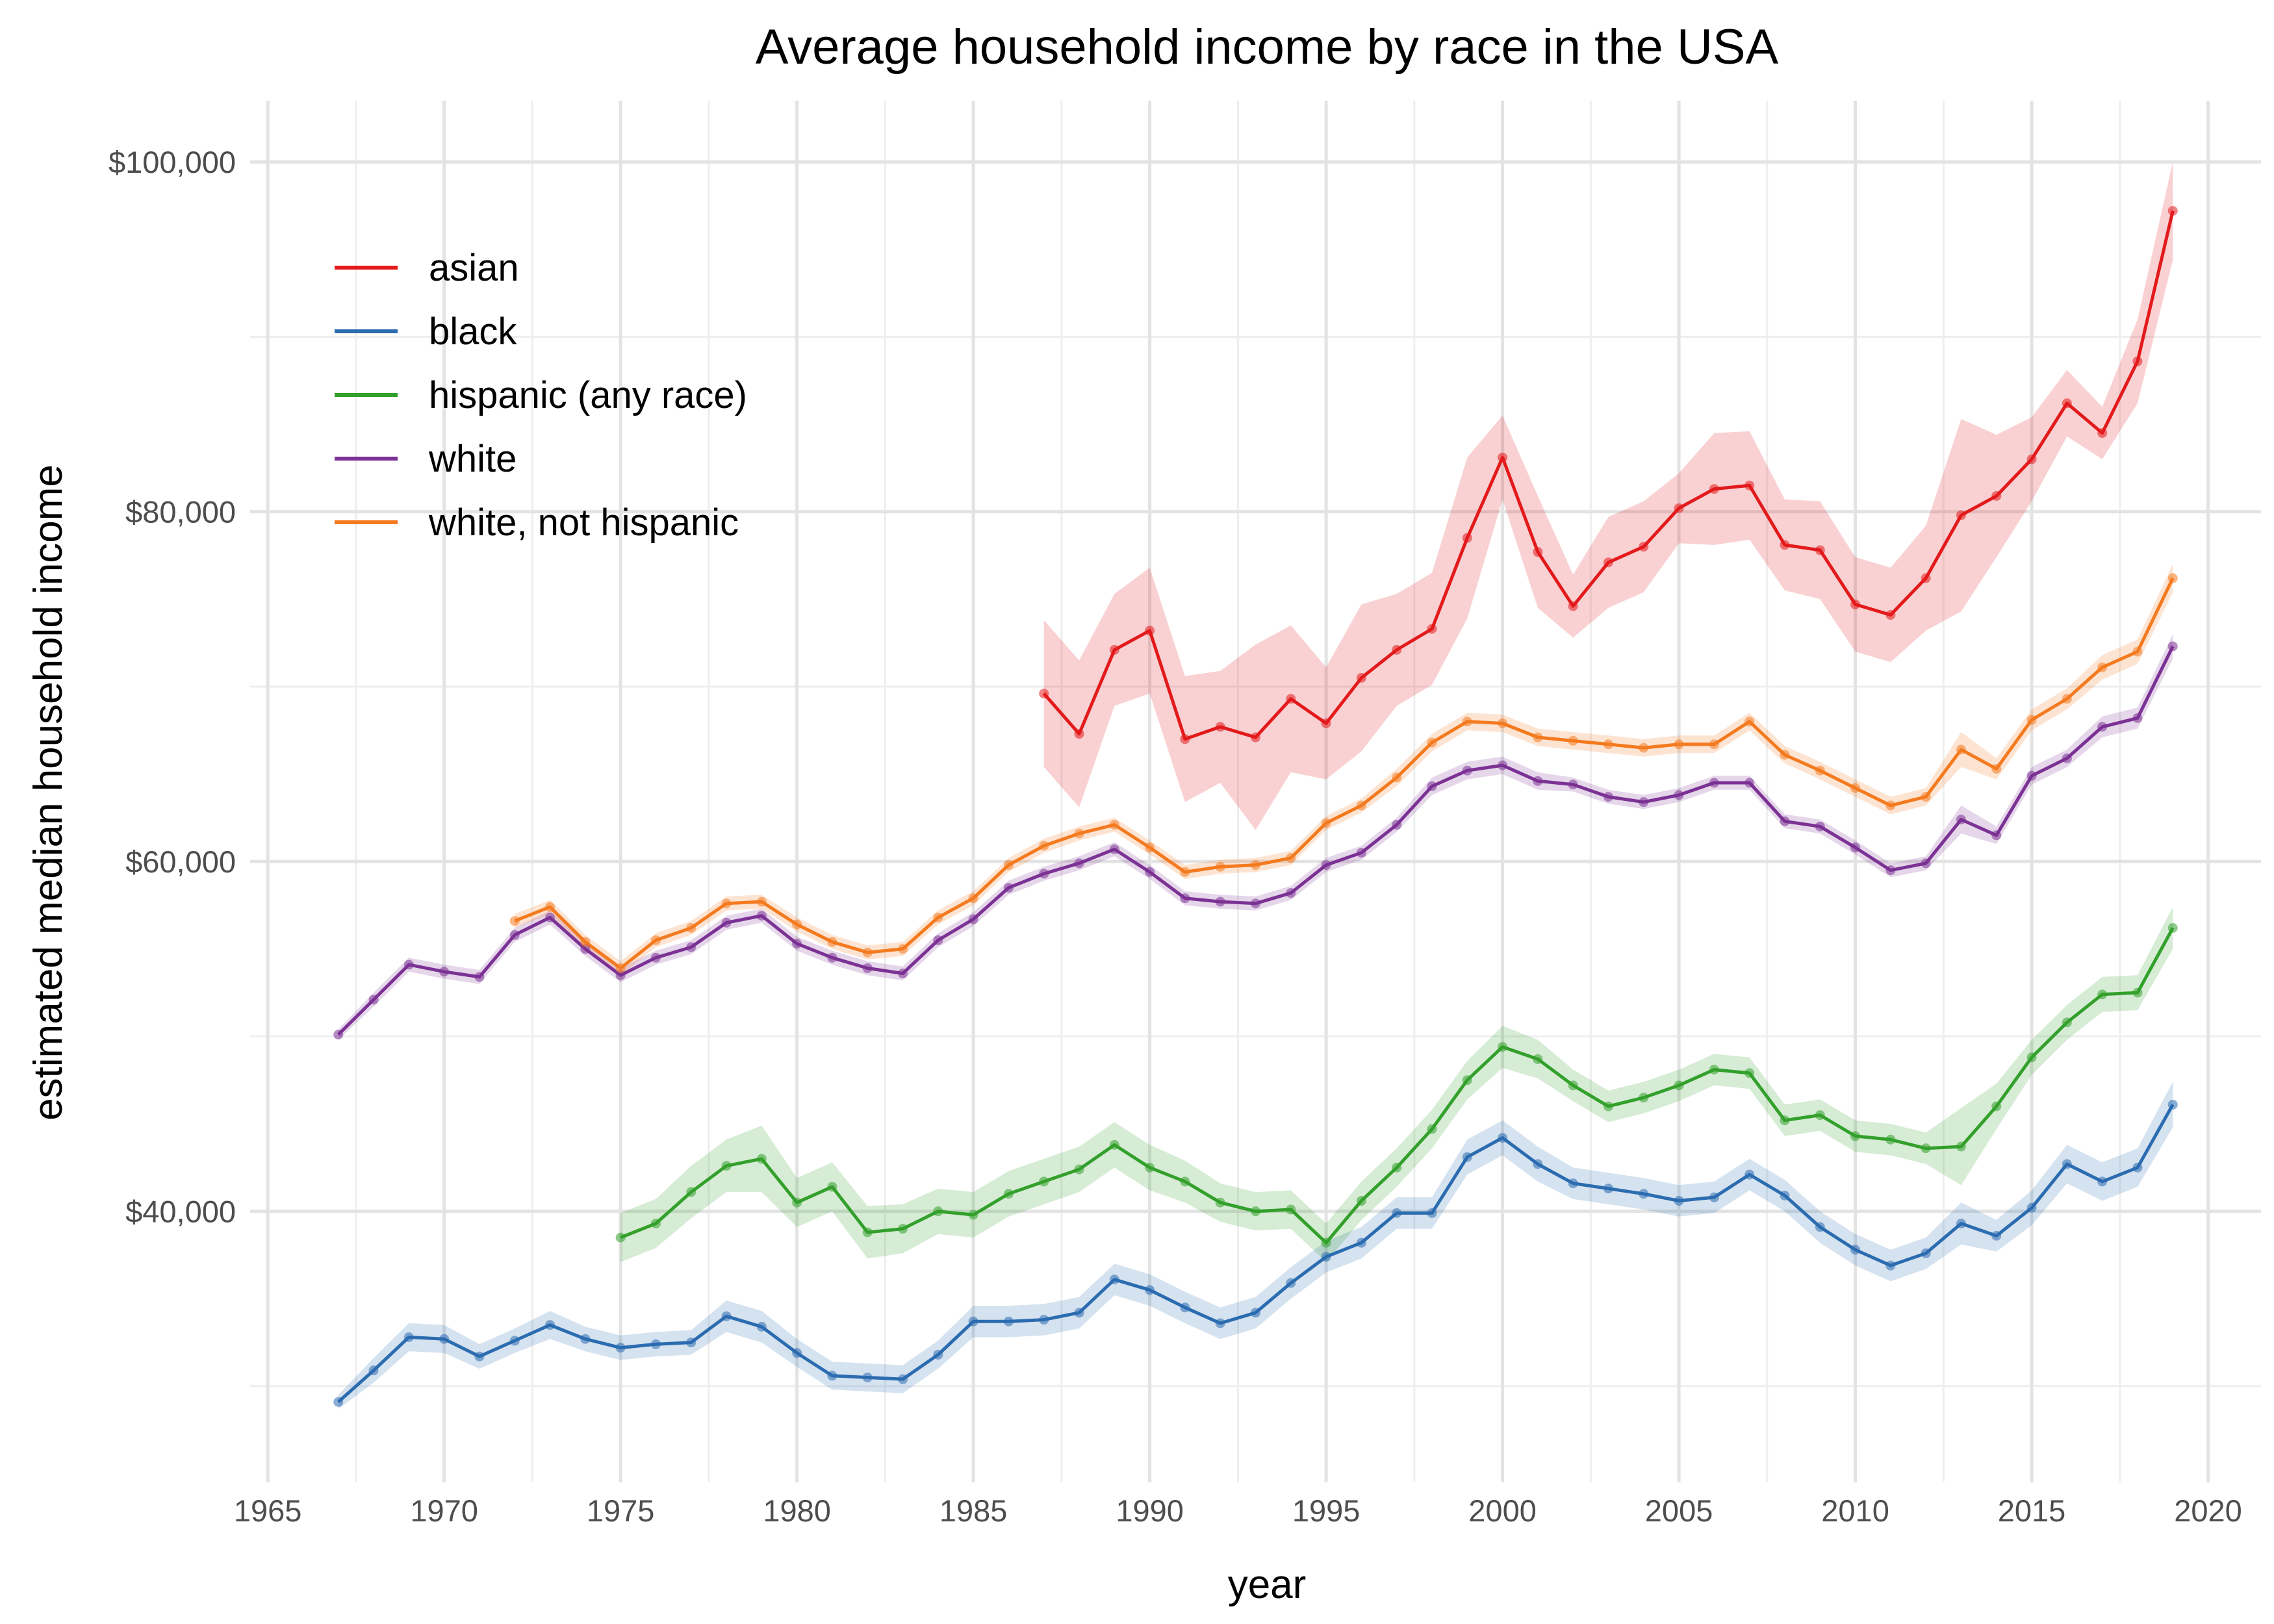 The image size is (2274, 1624). What do you see at coordinates (48, 792) in the screenshot?
I see `y-axis-title: estimated median household income` at bounding box center [48, 792].